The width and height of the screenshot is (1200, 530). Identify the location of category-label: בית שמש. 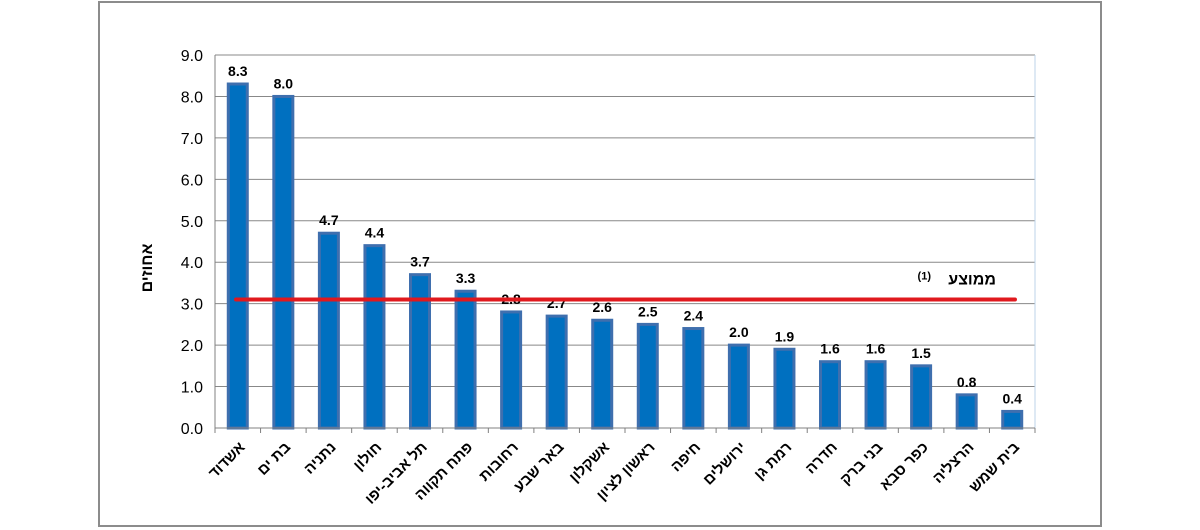
(994, 467).